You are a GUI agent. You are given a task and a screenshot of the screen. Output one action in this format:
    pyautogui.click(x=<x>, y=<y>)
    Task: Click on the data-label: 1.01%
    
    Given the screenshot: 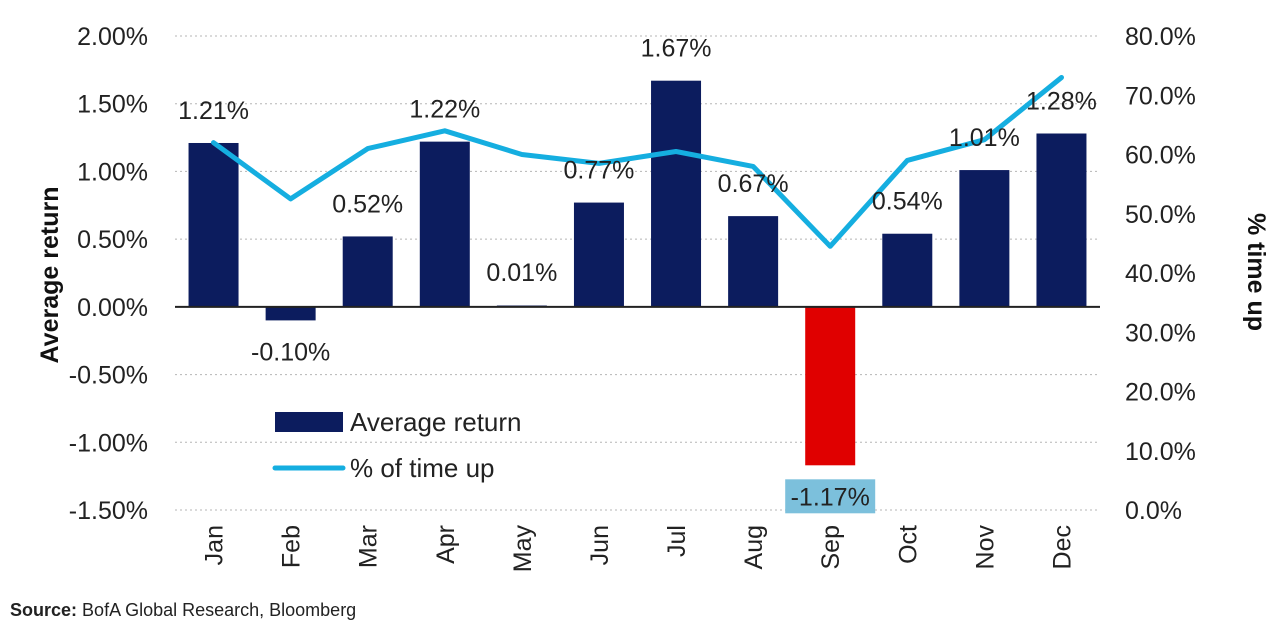 What is the action you would take?
    pyautogui.click(x=984, y=138)
    